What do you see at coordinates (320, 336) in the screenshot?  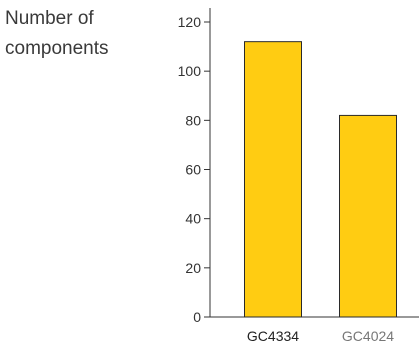 I see `x-axis-tick-labels: GC4334 GC4024` at bounding box center [320, 336].